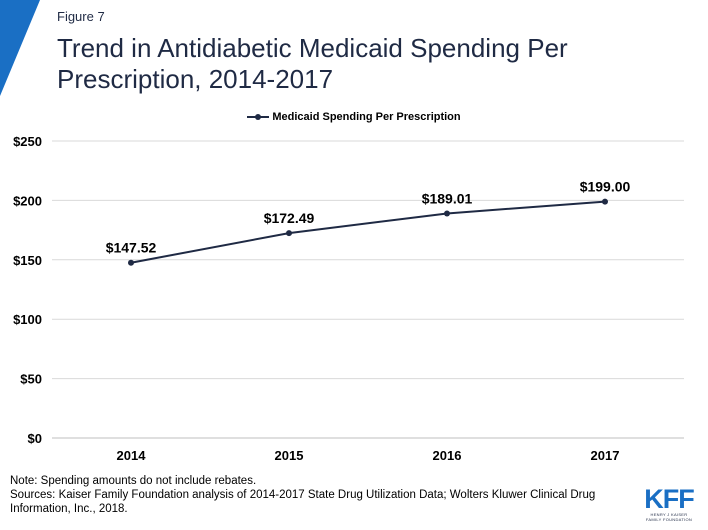 The height and width of the screenshot is (530, 708). I want to click on y-tick-label: $100, so click(27, 319).